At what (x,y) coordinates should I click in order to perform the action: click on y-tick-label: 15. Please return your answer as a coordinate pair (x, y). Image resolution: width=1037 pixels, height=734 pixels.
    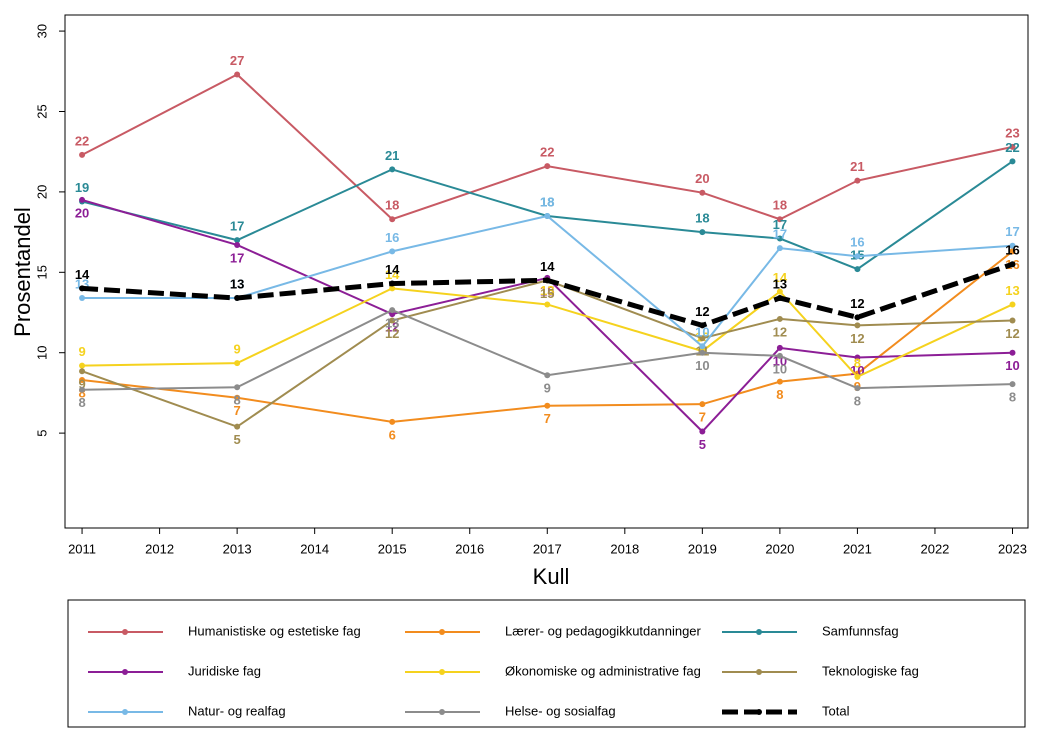
    Looking at the image, I should click on (41, 272).